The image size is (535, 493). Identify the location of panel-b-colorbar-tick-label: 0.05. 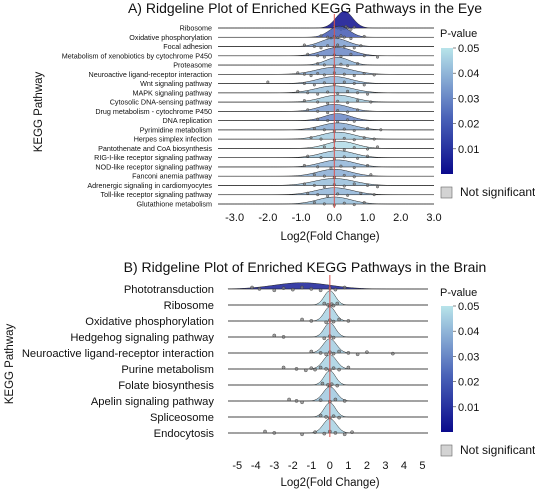
(468, 307).